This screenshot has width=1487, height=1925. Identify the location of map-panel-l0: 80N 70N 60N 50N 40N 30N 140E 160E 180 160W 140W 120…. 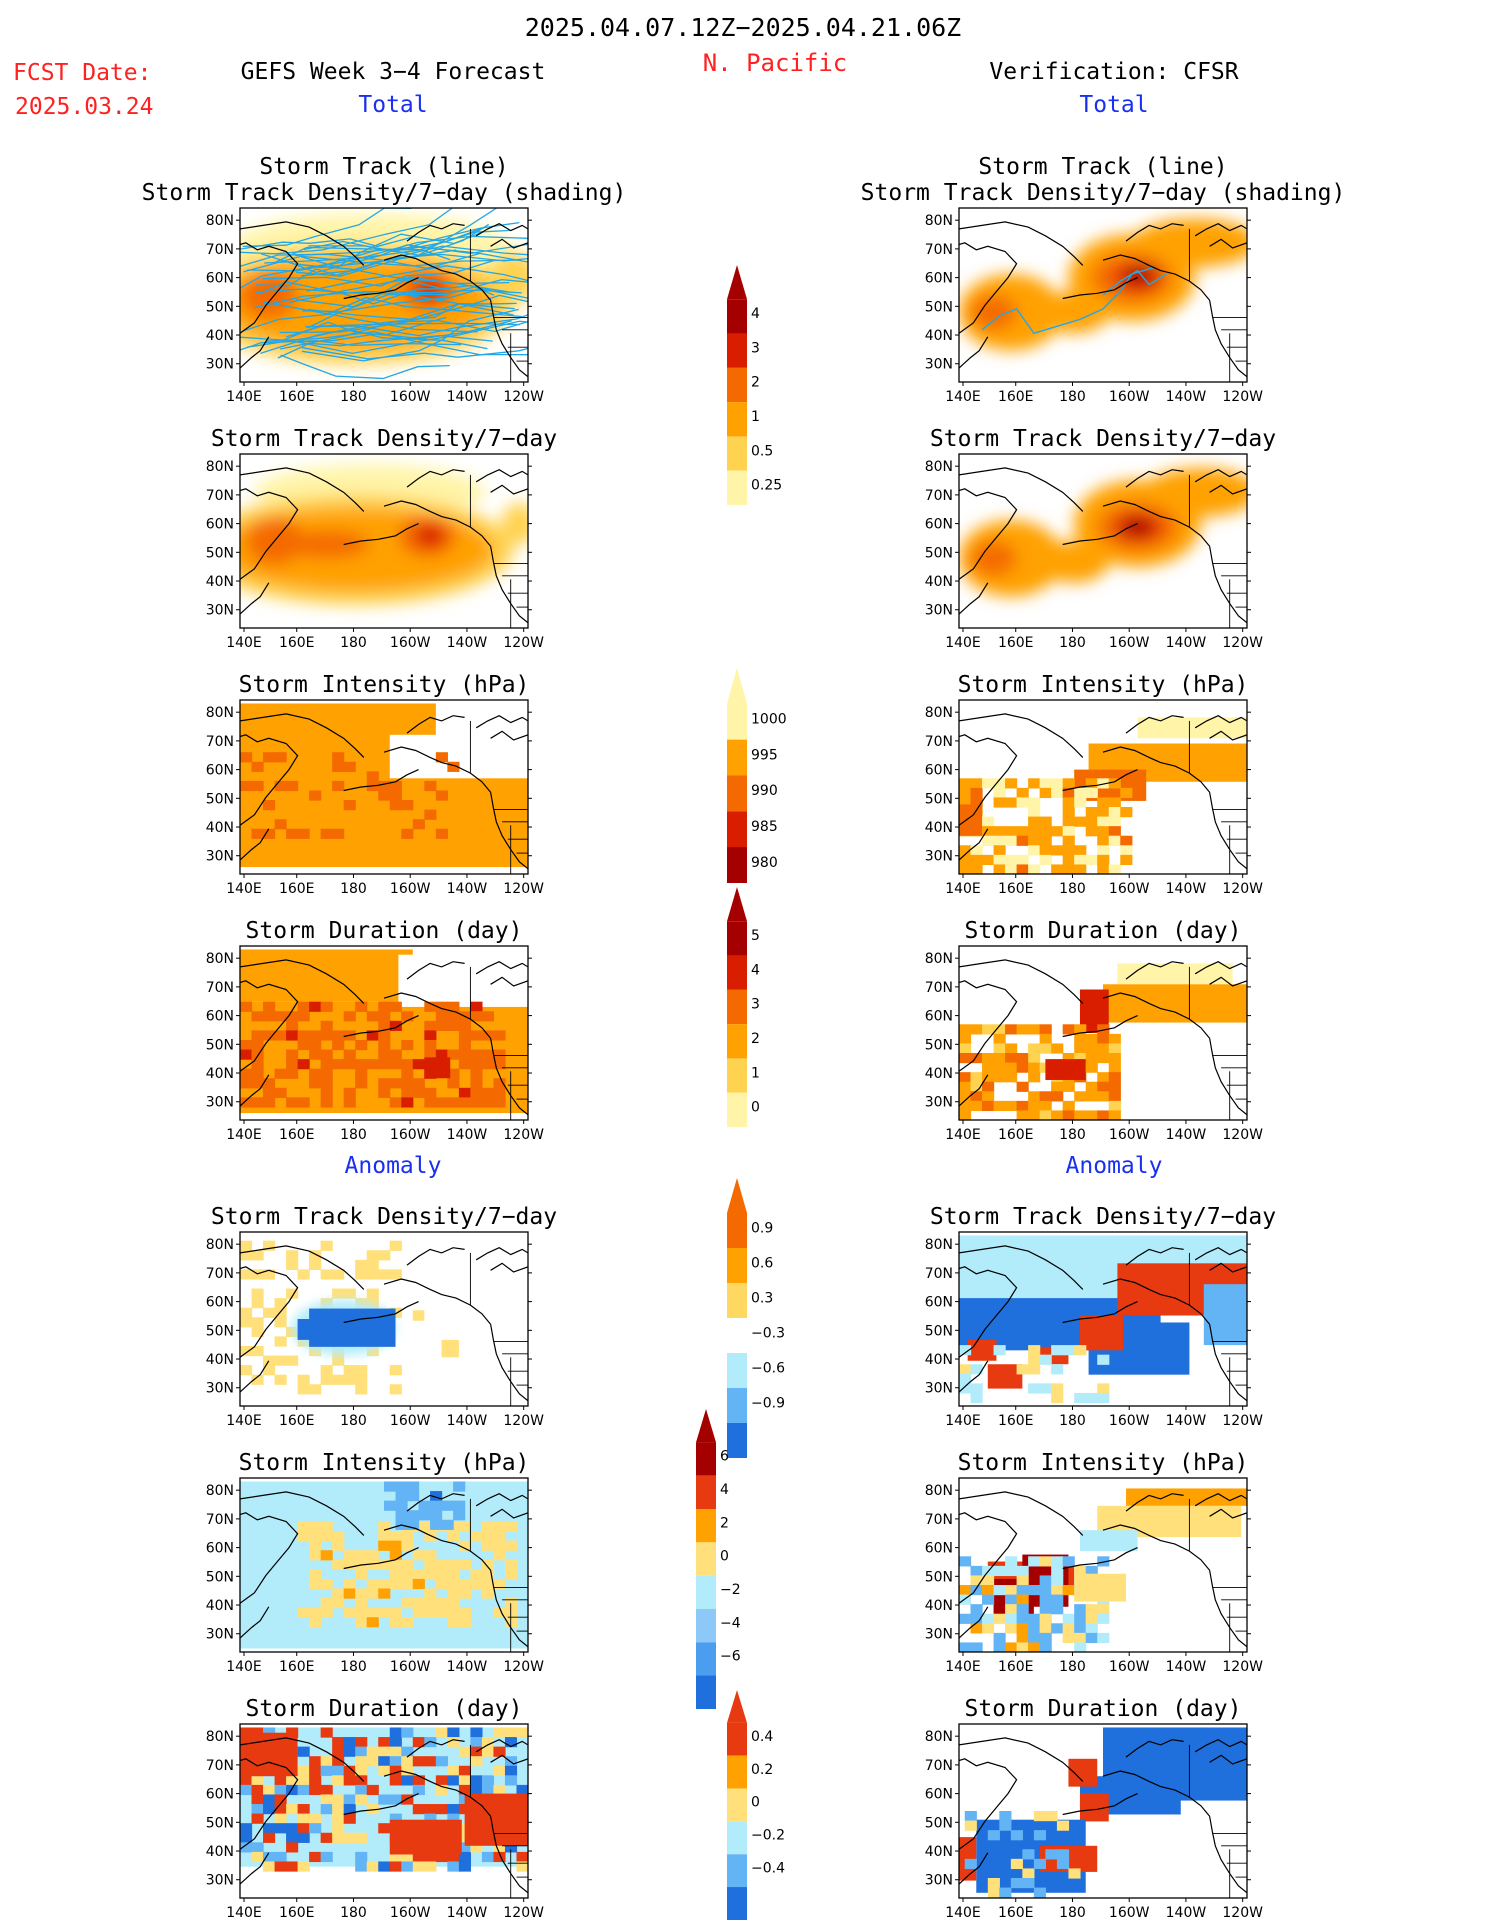
(384, 279).